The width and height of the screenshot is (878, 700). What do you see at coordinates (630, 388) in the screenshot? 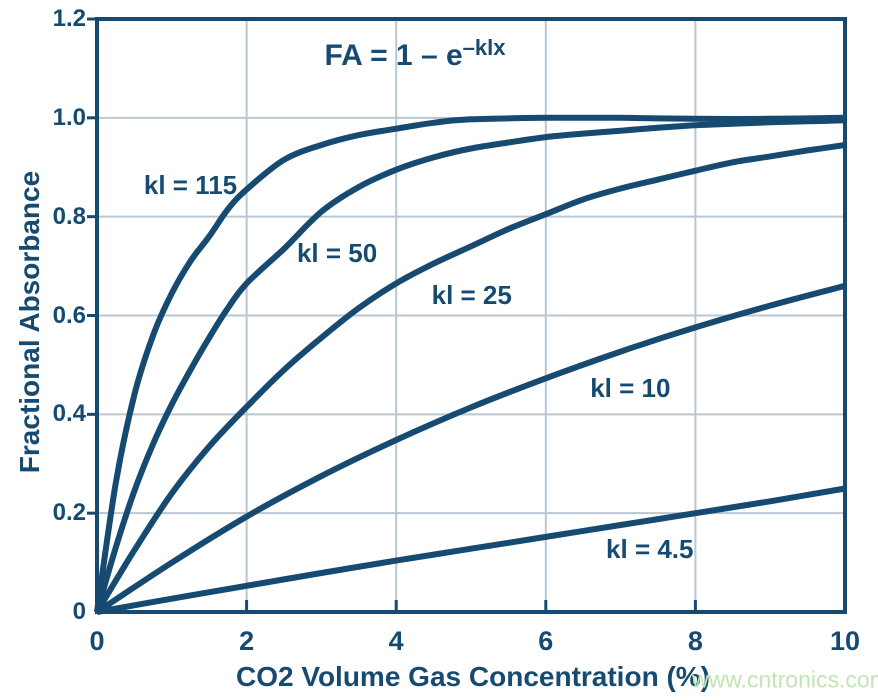
I see `curve-label-kl-10: kl = 10` at bounding box center [630, 388].